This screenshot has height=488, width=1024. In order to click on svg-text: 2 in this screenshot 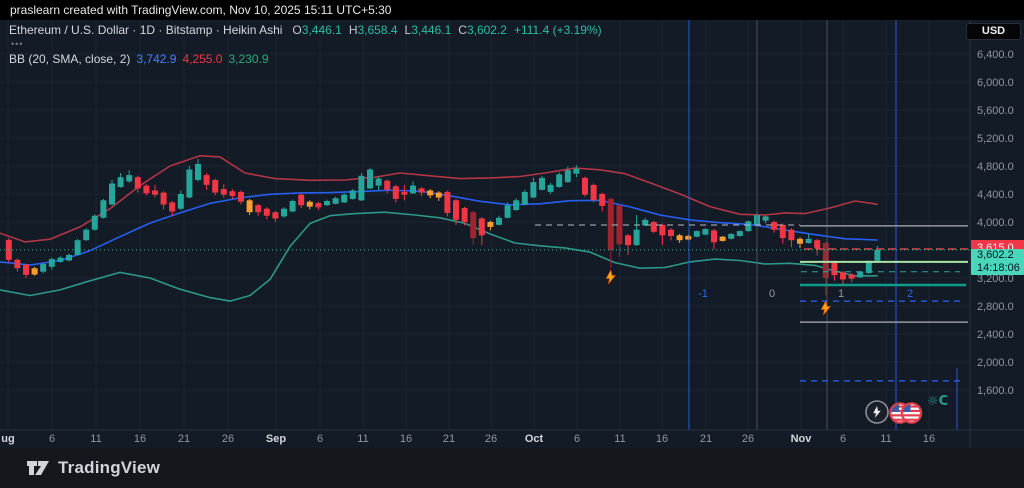, I will do `click(910, 294)`.